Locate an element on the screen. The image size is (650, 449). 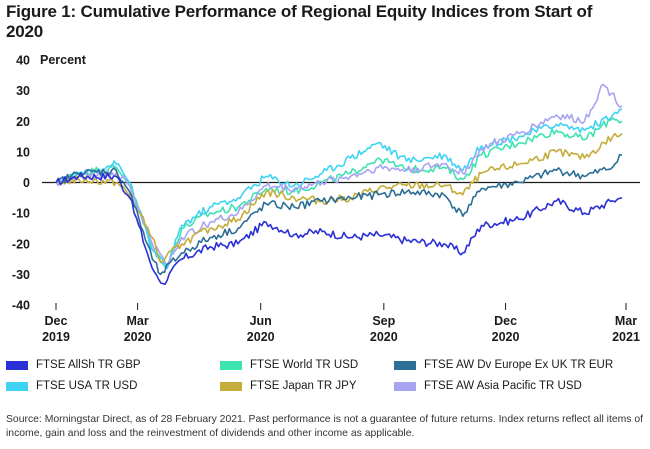
y-tick-label: -30 is located at coordinates (21, 275).